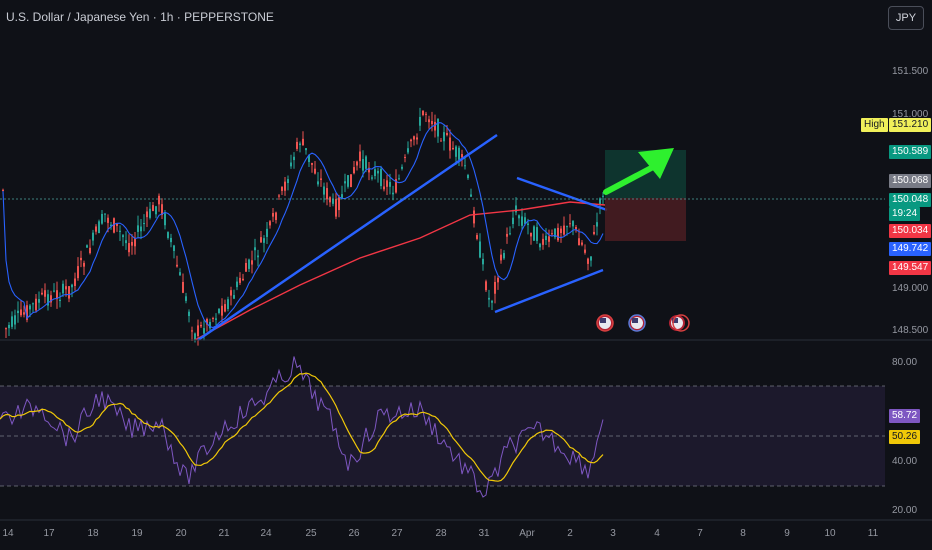 Image resolution: width=932 pixels, height=550 pixels. What do you see at coordinates (400, 271) in the screenshot?
I see `ma-200-line` at bounding box center [400, 271].